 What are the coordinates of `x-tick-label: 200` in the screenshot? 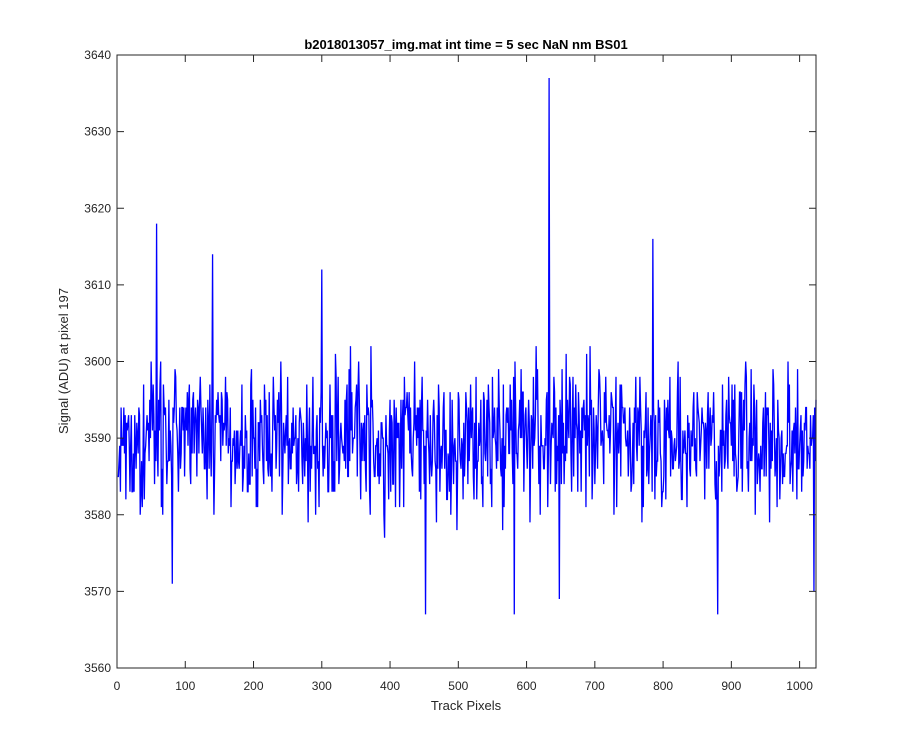 It's located at (254, 686).